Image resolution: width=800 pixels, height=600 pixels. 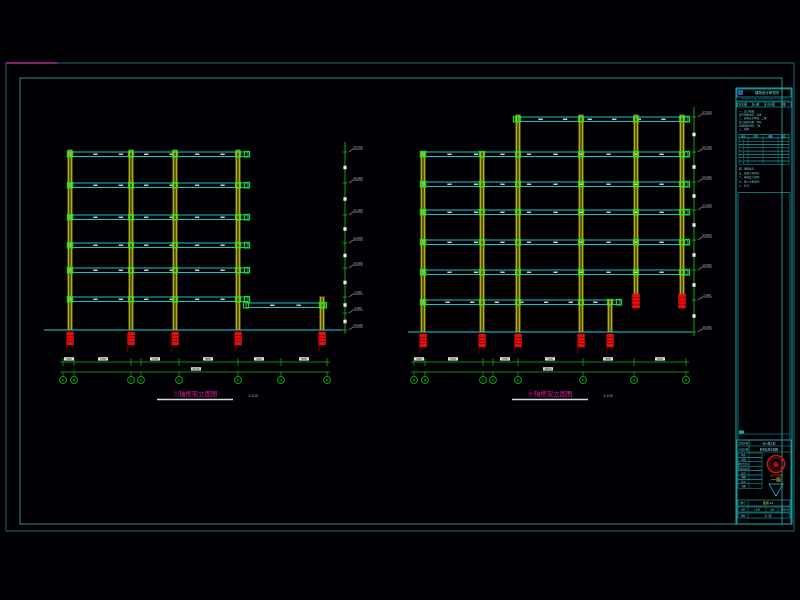 I want to click on dimension-text: 5100, so click(x=660, y=359).